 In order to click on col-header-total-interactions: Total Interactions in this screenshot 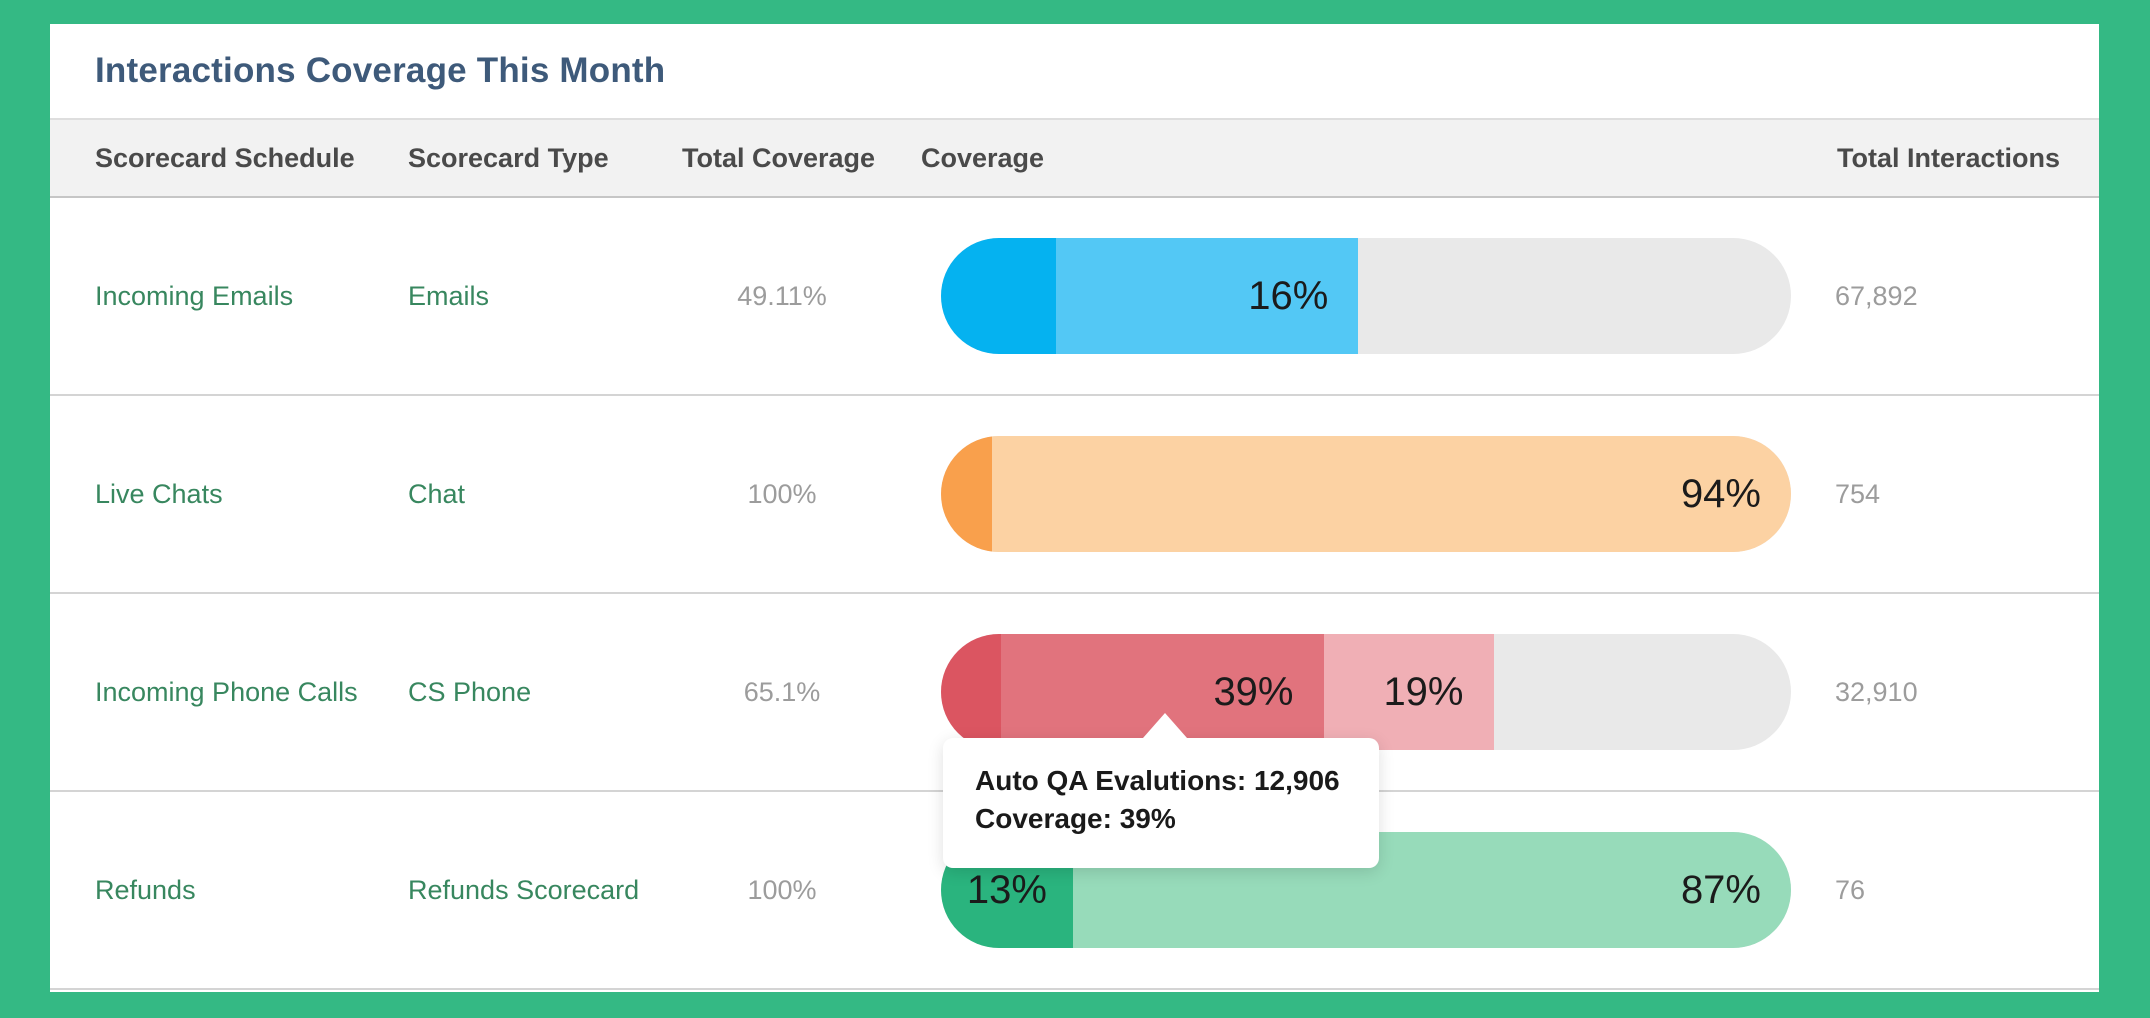, I will do `click(1948, 157)`.